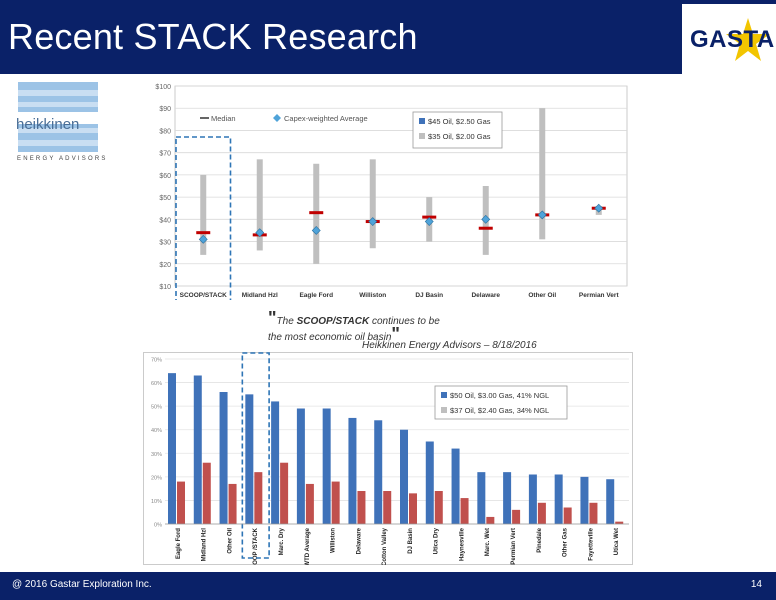 The height and width of the screenshot is (600, 776). What do you see at coordinates (82, 584) in the screenshot?
I see `footer-copyright: @ 2016 Gastar Exploration Inc.` at bounding box center [82, 584].